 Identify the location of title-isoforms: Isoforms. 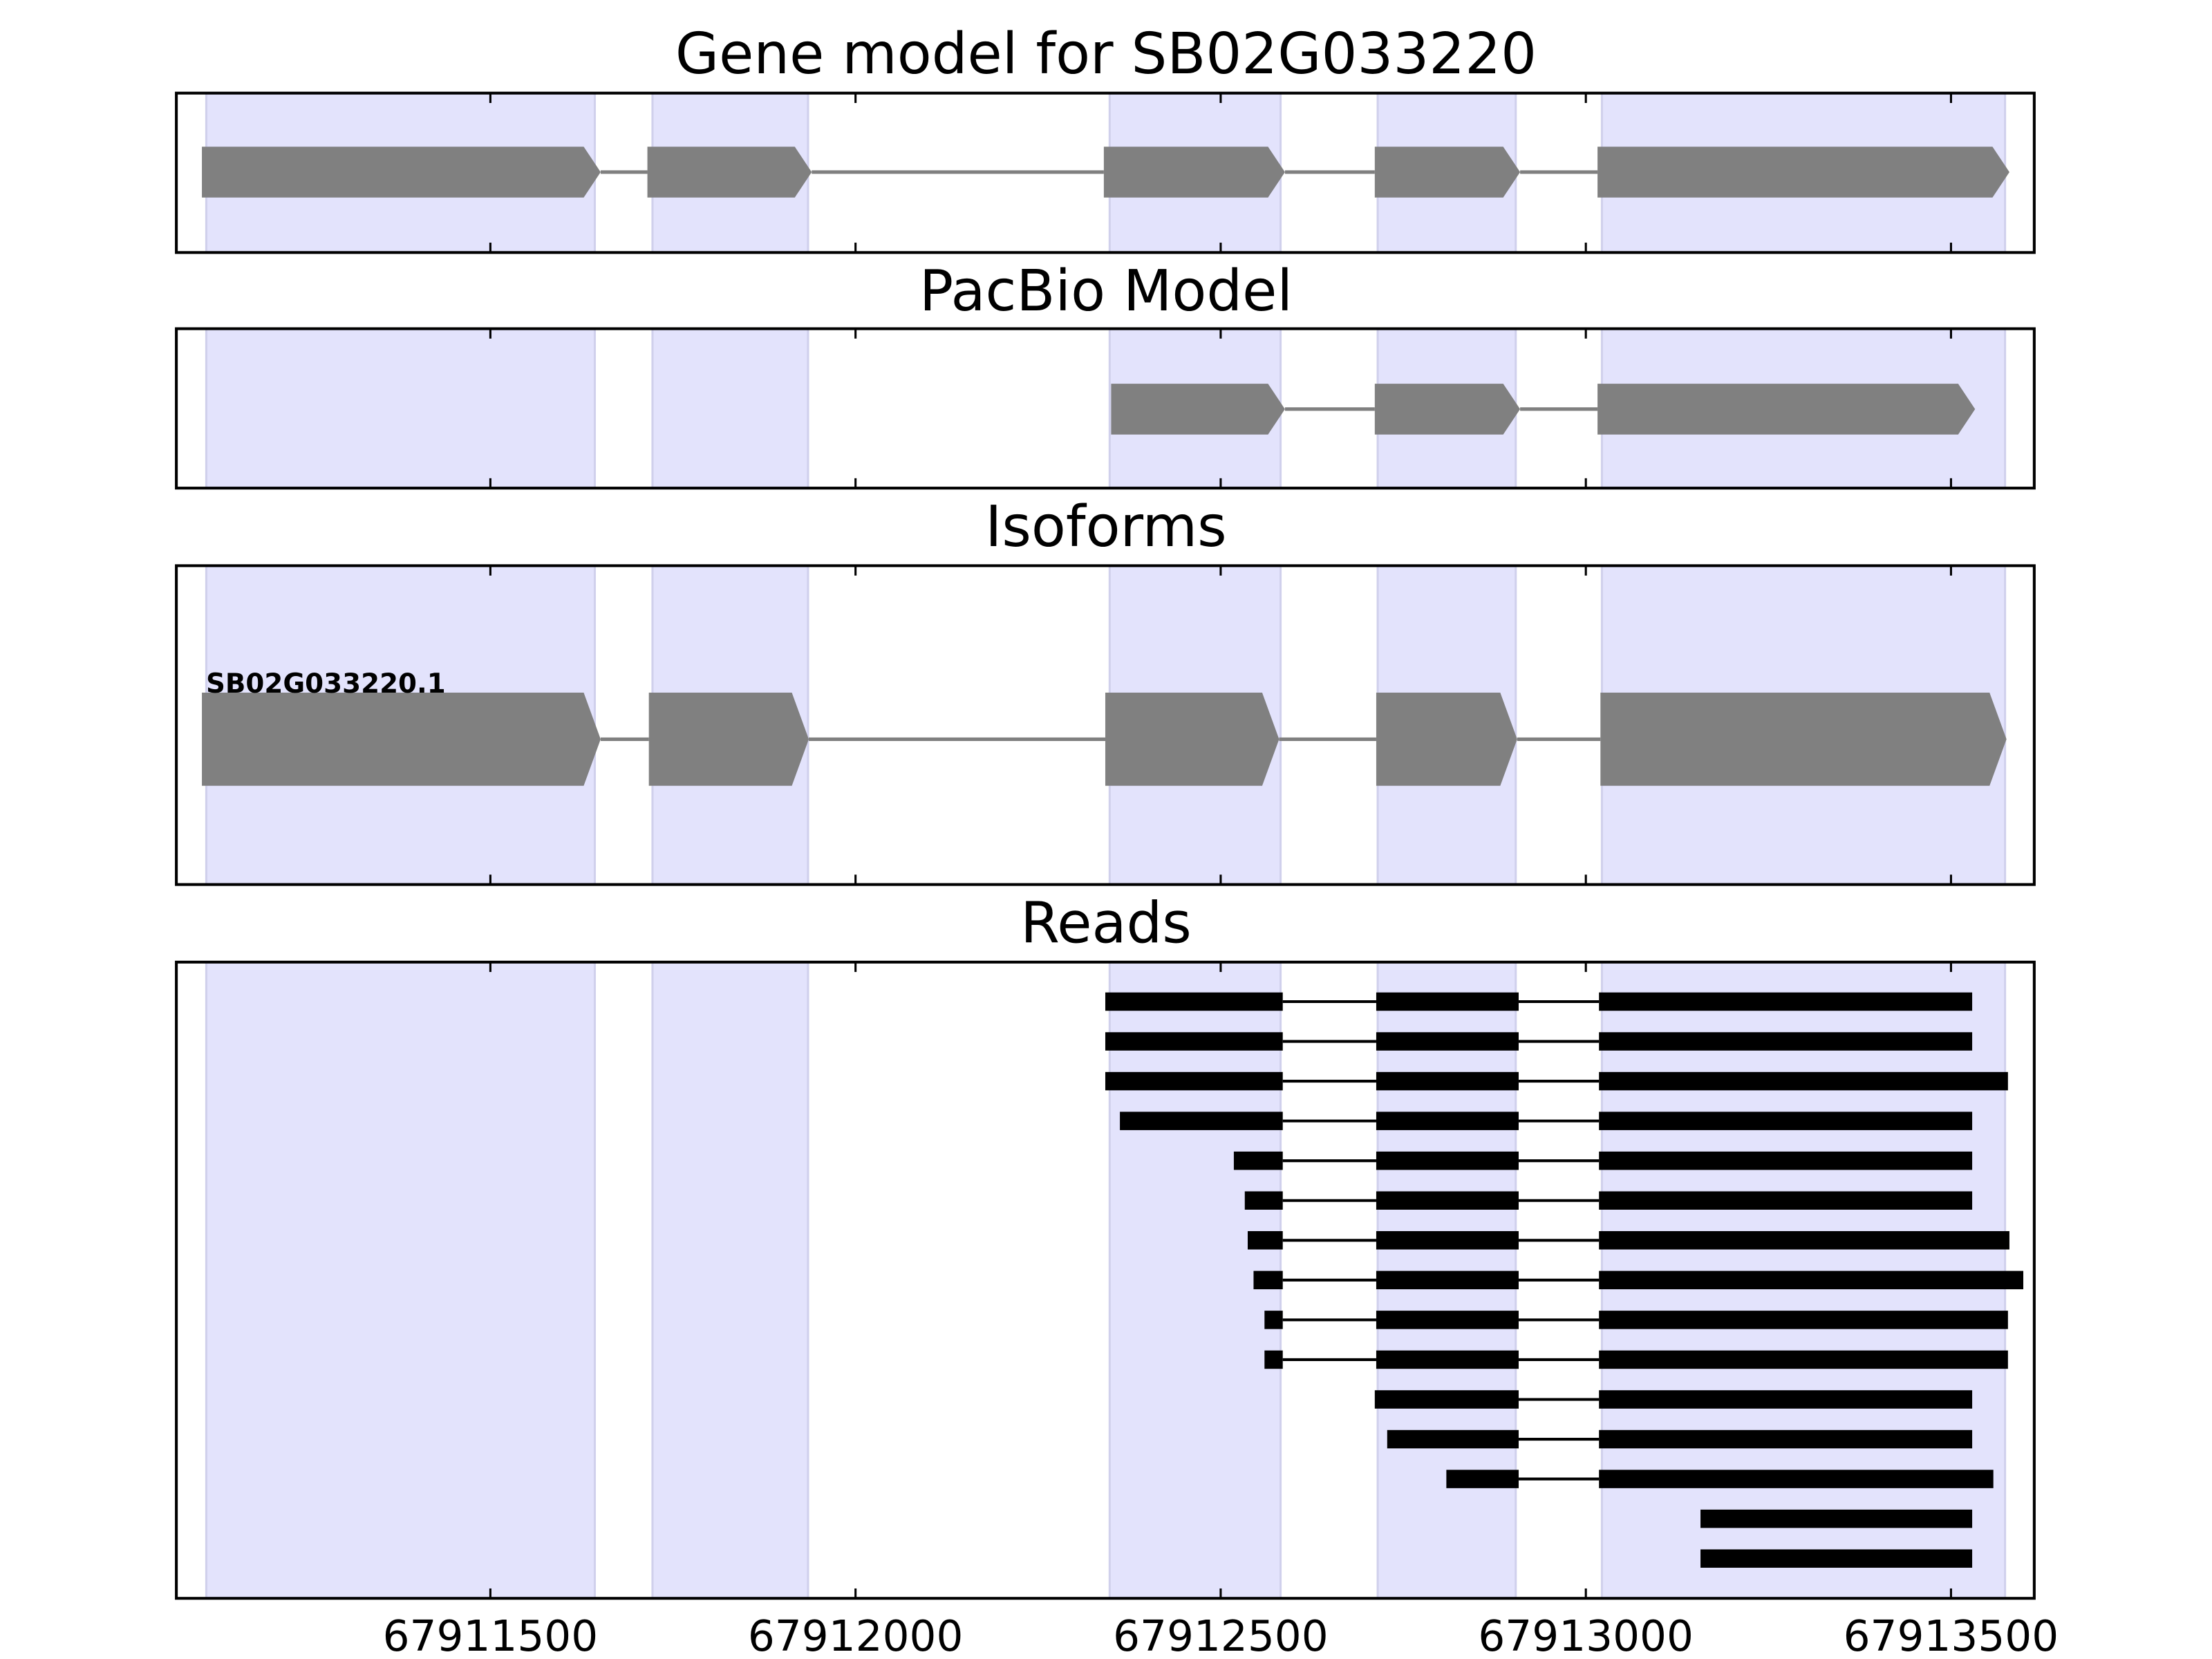
(1105, 527).